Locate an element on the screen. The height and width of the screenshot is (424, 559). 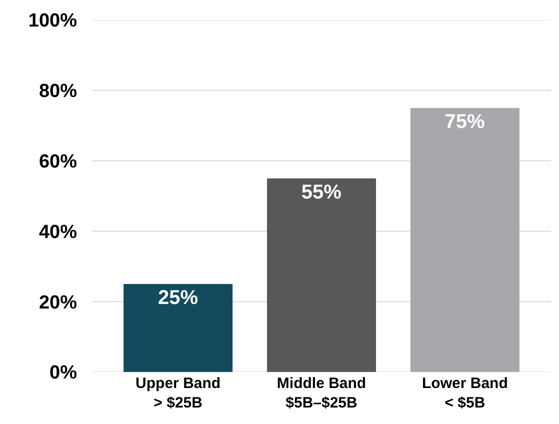
data-label: 25% is located at coordinates (178, 298).